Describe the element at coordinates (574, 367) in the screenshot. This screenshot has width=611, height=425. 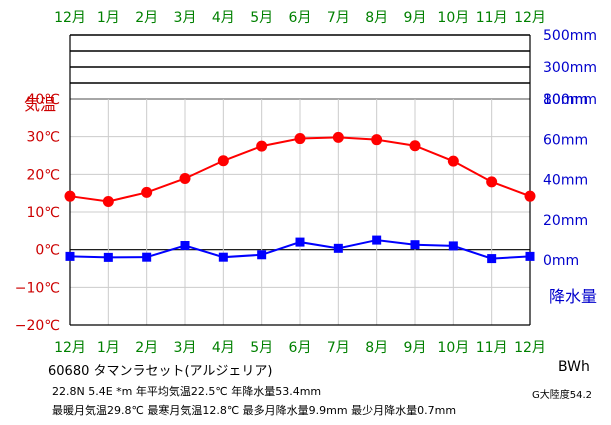
I see `koppen-climate-code: BWh` at that location.